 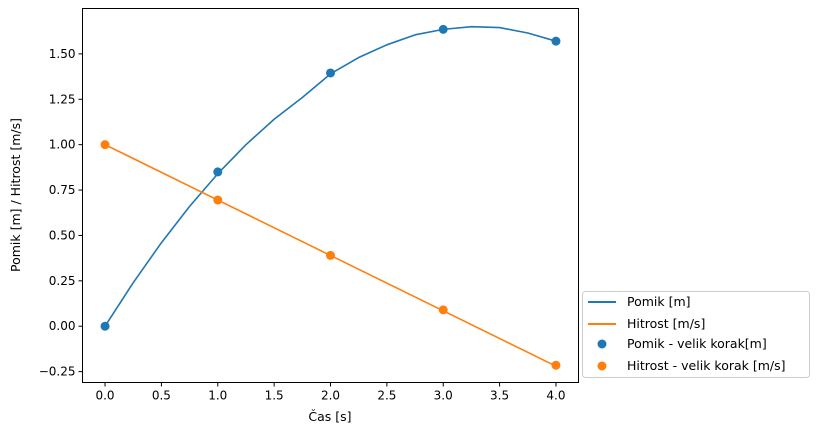 What do you see at coordinates (62, 235) in the screenshot?
I see `y-tick-label: 0.50` at bounding box center [62, 235].